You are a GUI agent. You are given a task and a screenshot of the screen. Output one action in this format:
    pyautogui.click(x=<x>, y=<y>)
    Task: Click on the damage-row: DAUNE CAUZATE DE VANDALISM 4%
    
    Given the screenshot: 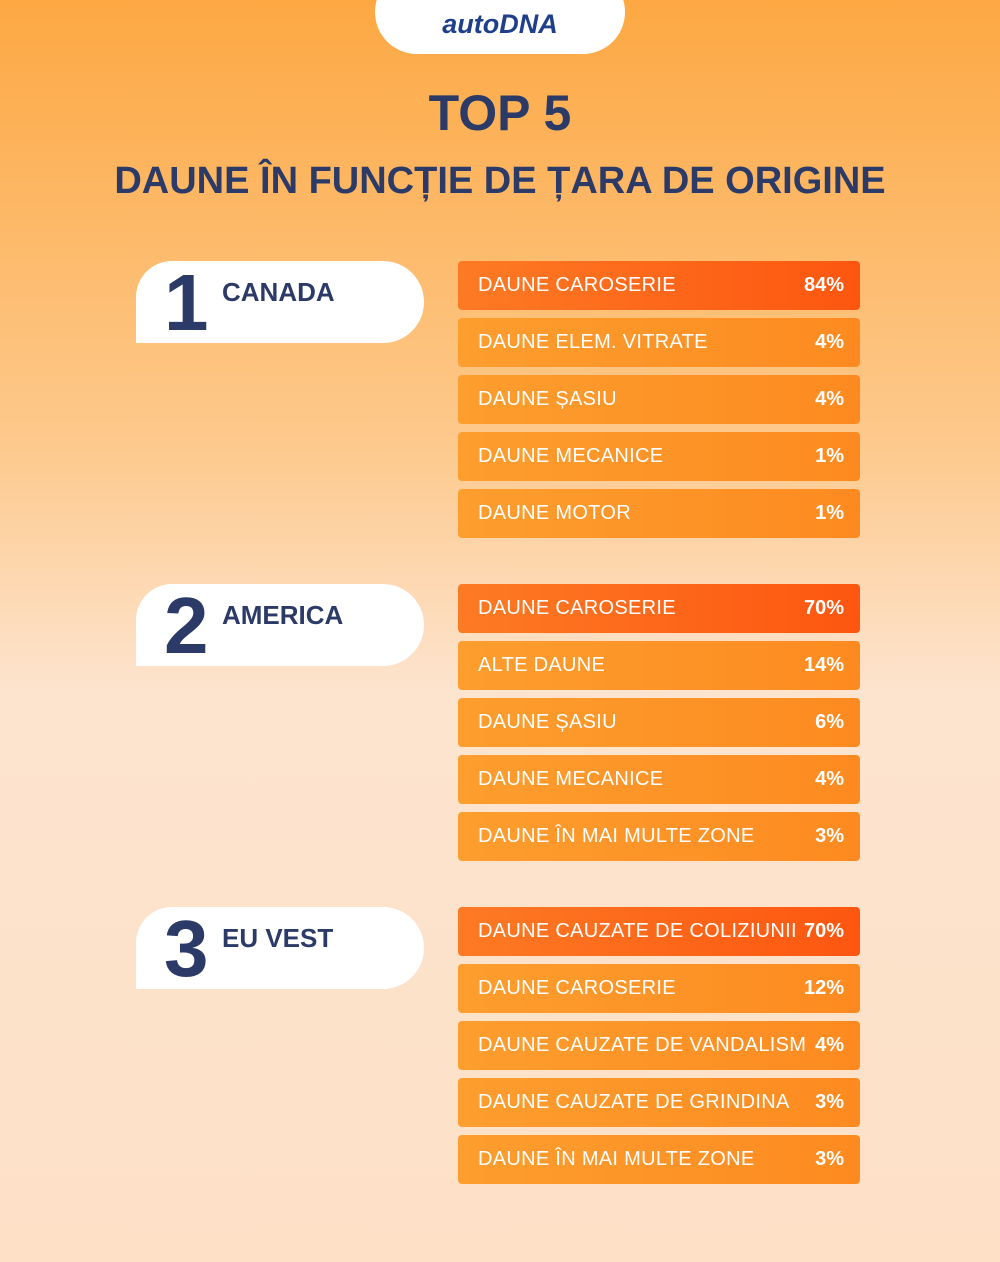 What is the action you would take?
    pyautogui.click(x=659, y=1045)
    